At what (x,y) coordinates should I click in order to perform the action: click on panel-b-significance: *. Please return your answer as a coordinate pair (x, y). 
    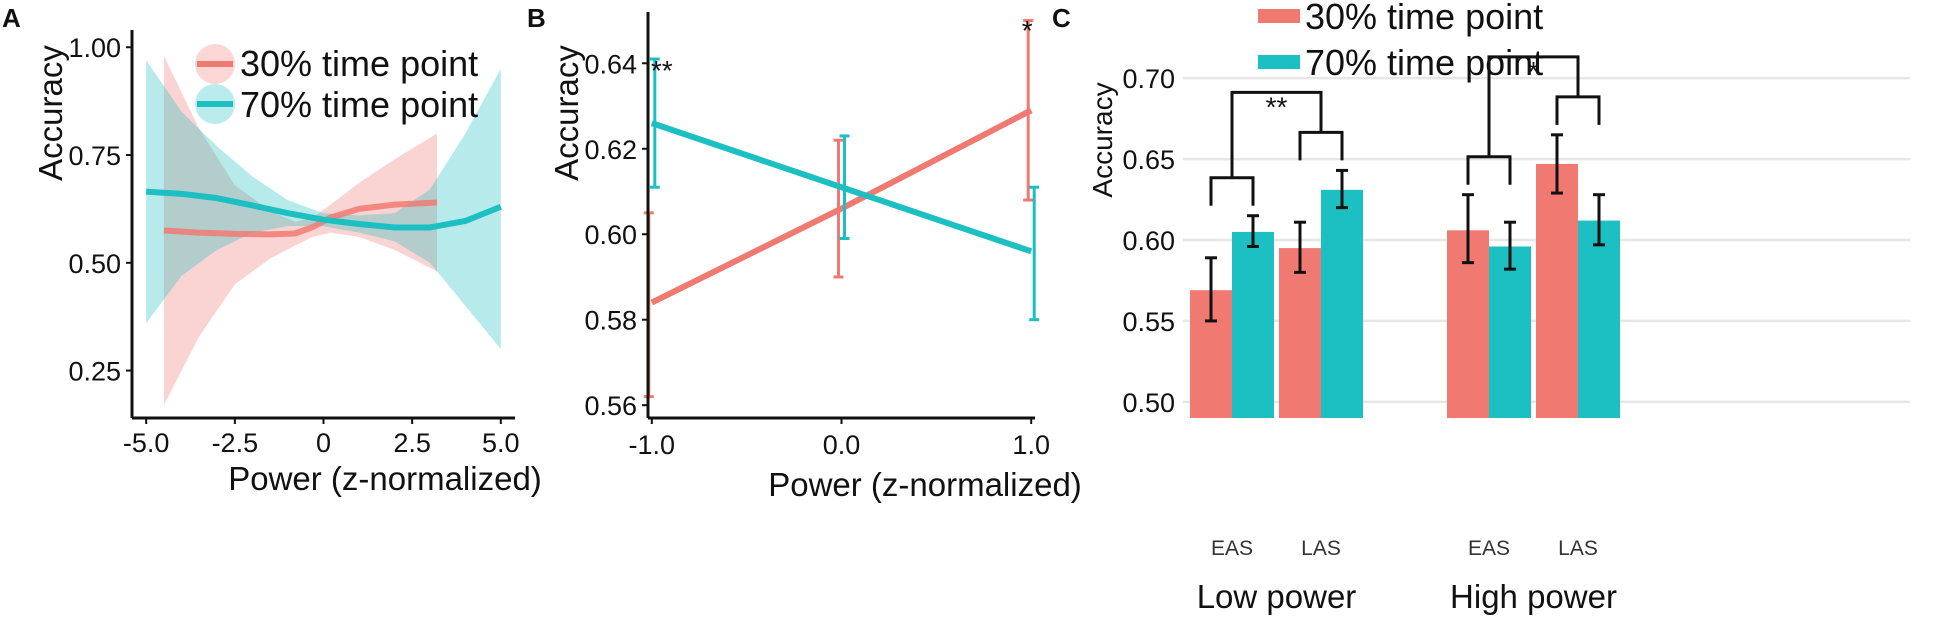
    Looking at the image, I should click on (1027, 30).